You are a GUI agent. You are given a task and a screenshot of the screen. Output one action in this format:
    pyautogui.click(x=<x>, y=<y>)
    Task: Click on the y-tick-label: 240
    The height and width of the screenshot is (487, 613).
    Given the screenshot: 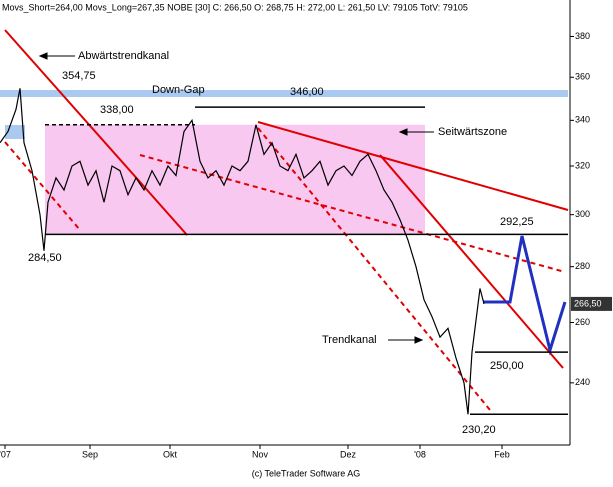 What is the action you would take?
    pyautogui.click(x=582, y=382)
    